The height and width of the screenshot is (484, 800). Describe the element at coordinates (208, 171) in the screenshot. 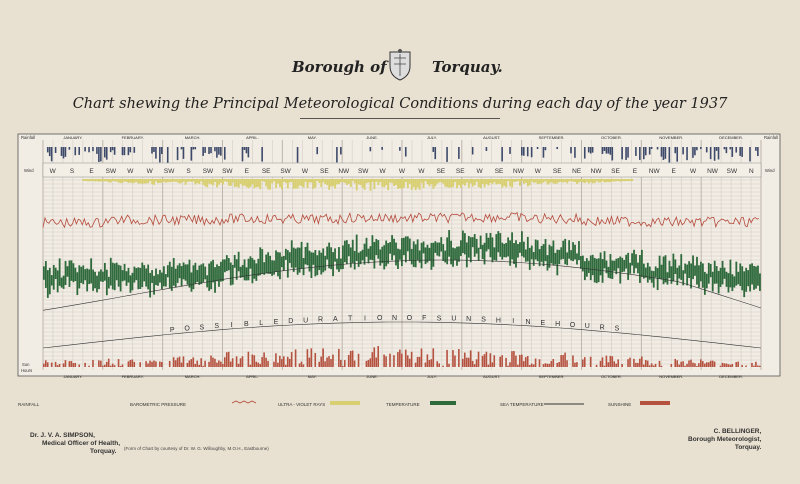

I see `wind-direction: SW` at that location.